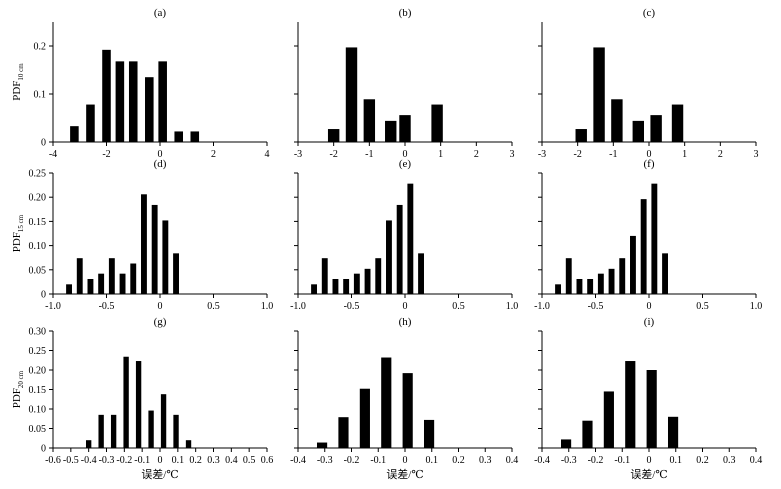 Image resolution: width=781 pixels, height=489 pixels. What do you see at coordinates (40, 95) in the screenshot?
I see `y-tick-label: 0.1` at bounding box center [40, 95].